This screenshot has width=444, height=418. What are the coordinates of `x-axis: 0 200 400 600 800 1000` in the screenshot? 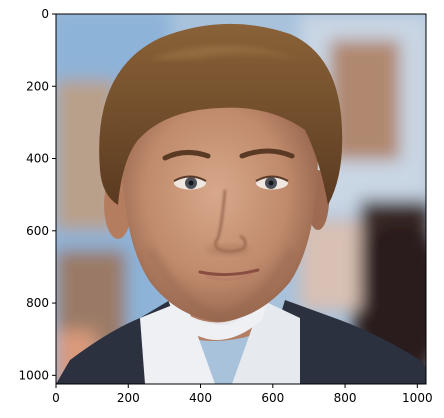 It's located at (242, 394).